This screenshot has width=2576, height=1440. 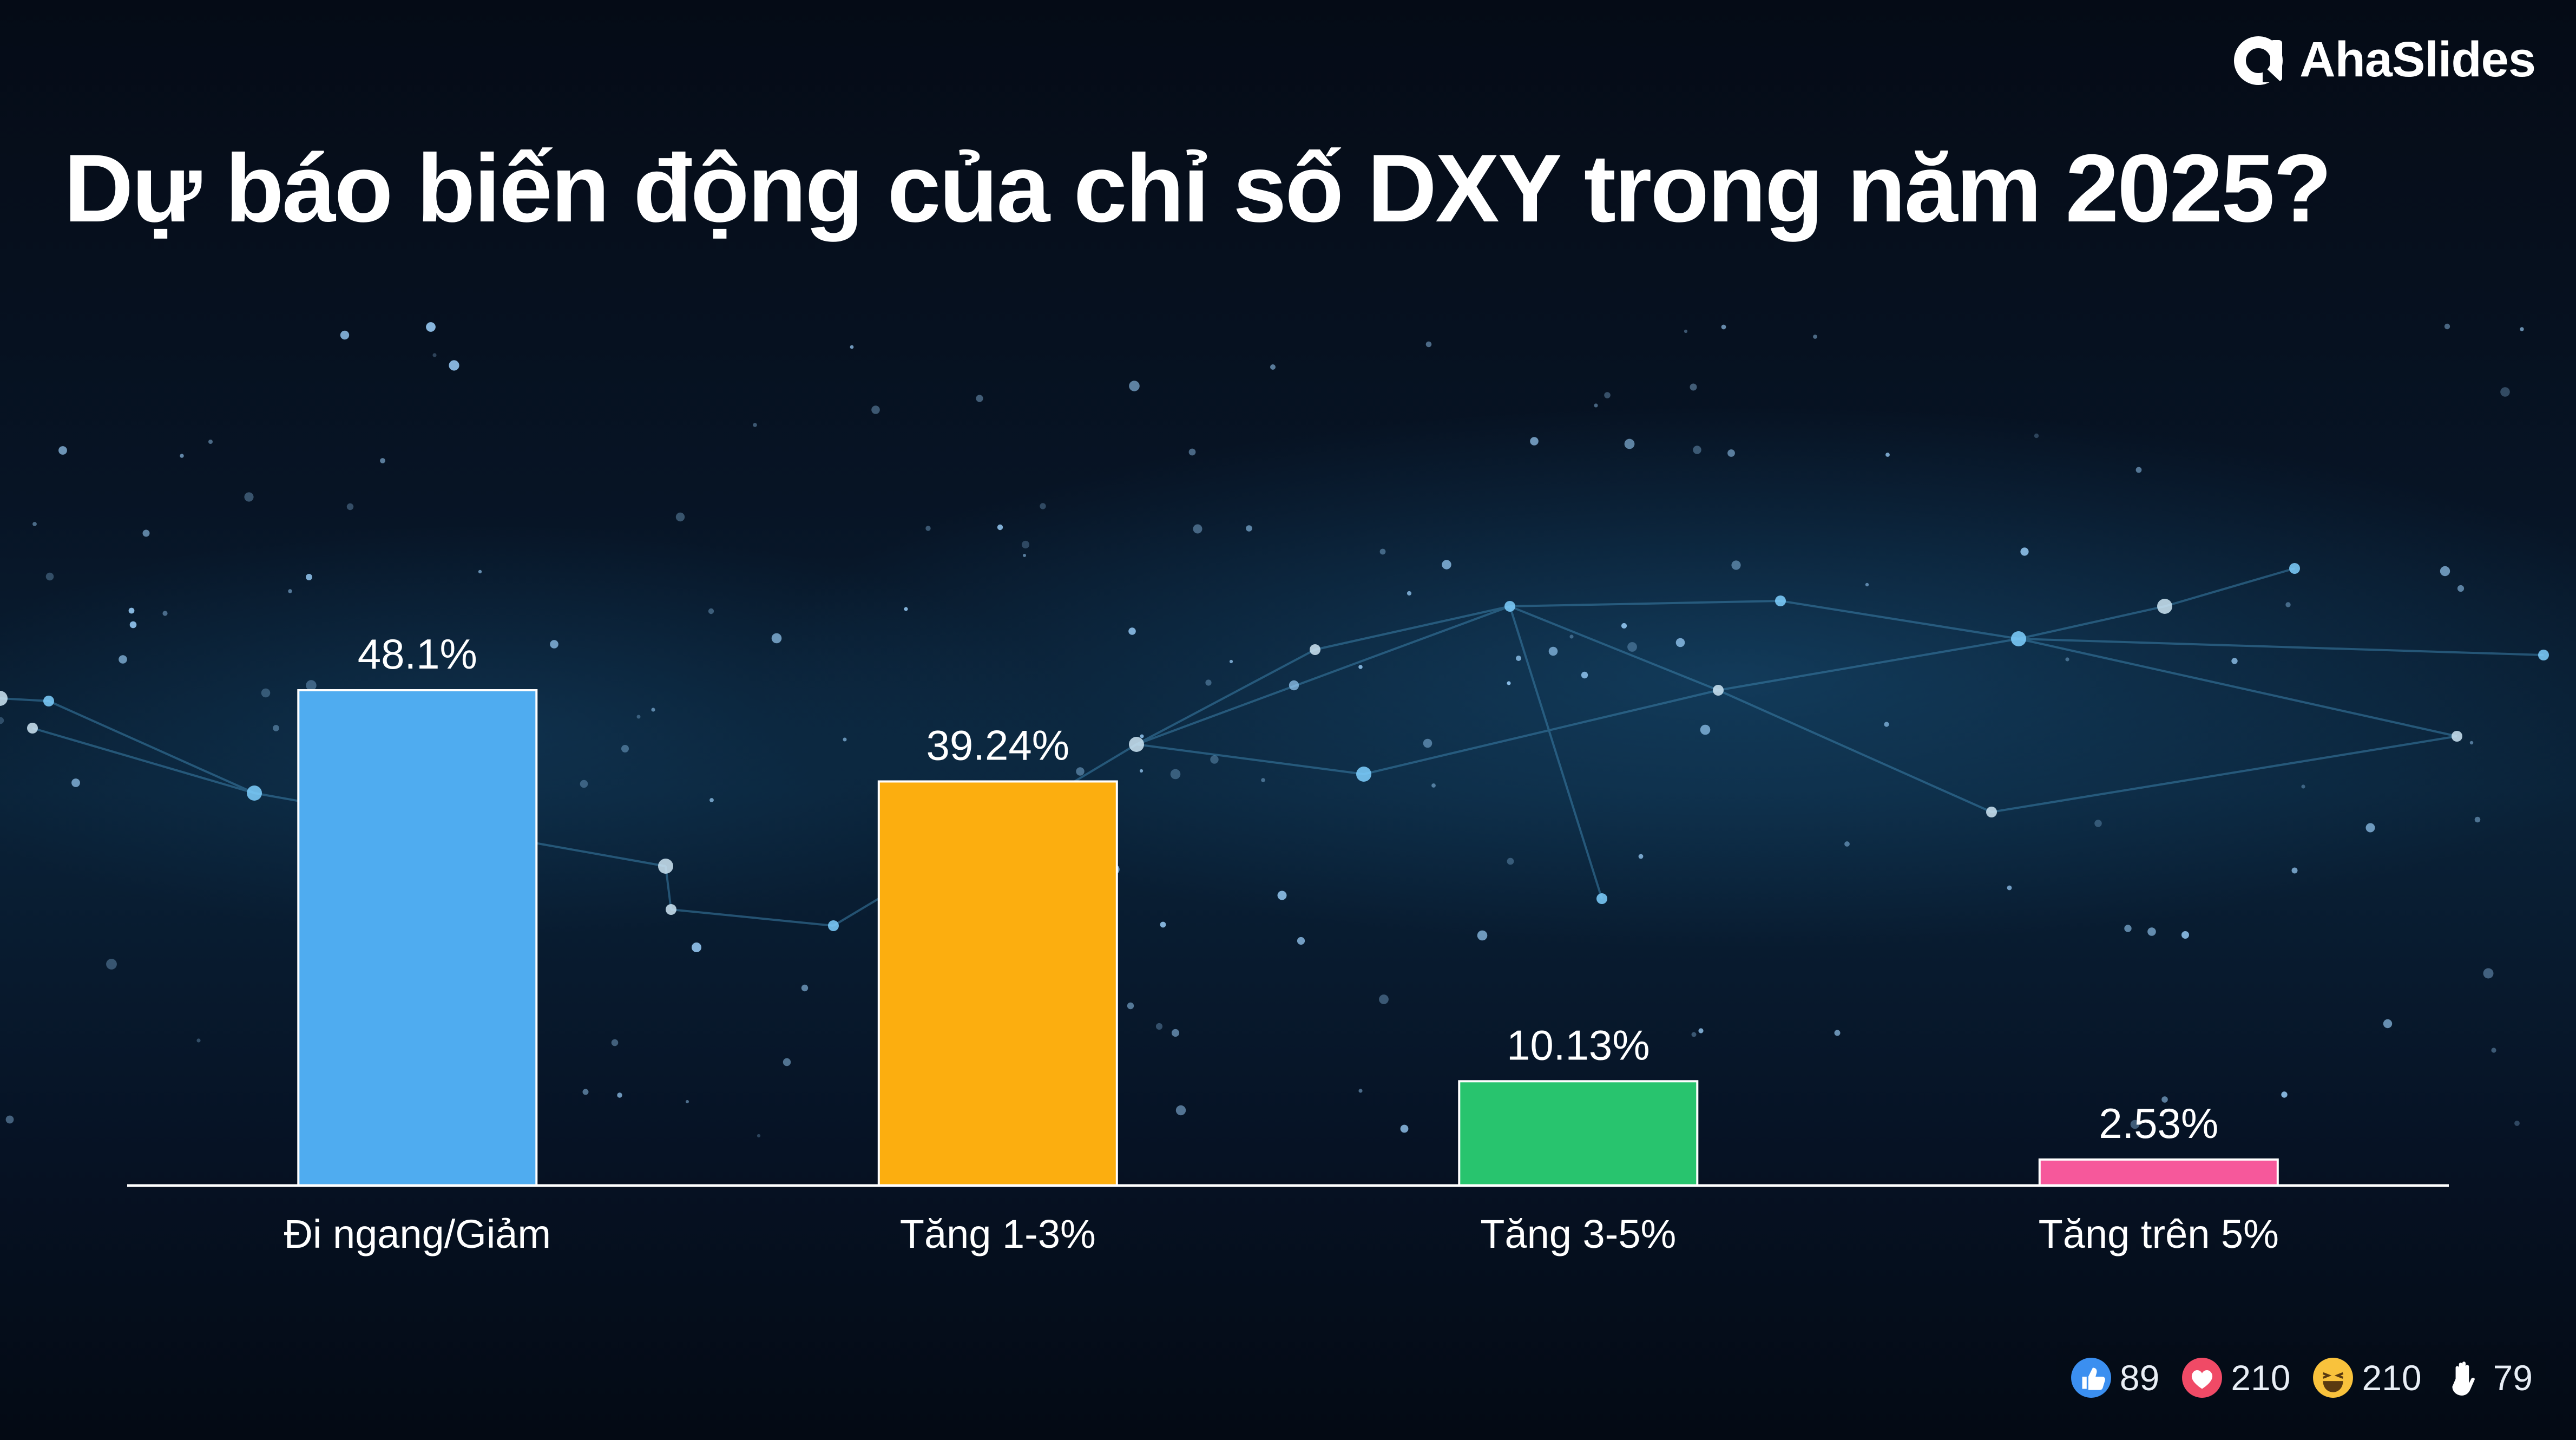 I want to click on bar-value-label: 39.24%, so click(x=998, y=745).